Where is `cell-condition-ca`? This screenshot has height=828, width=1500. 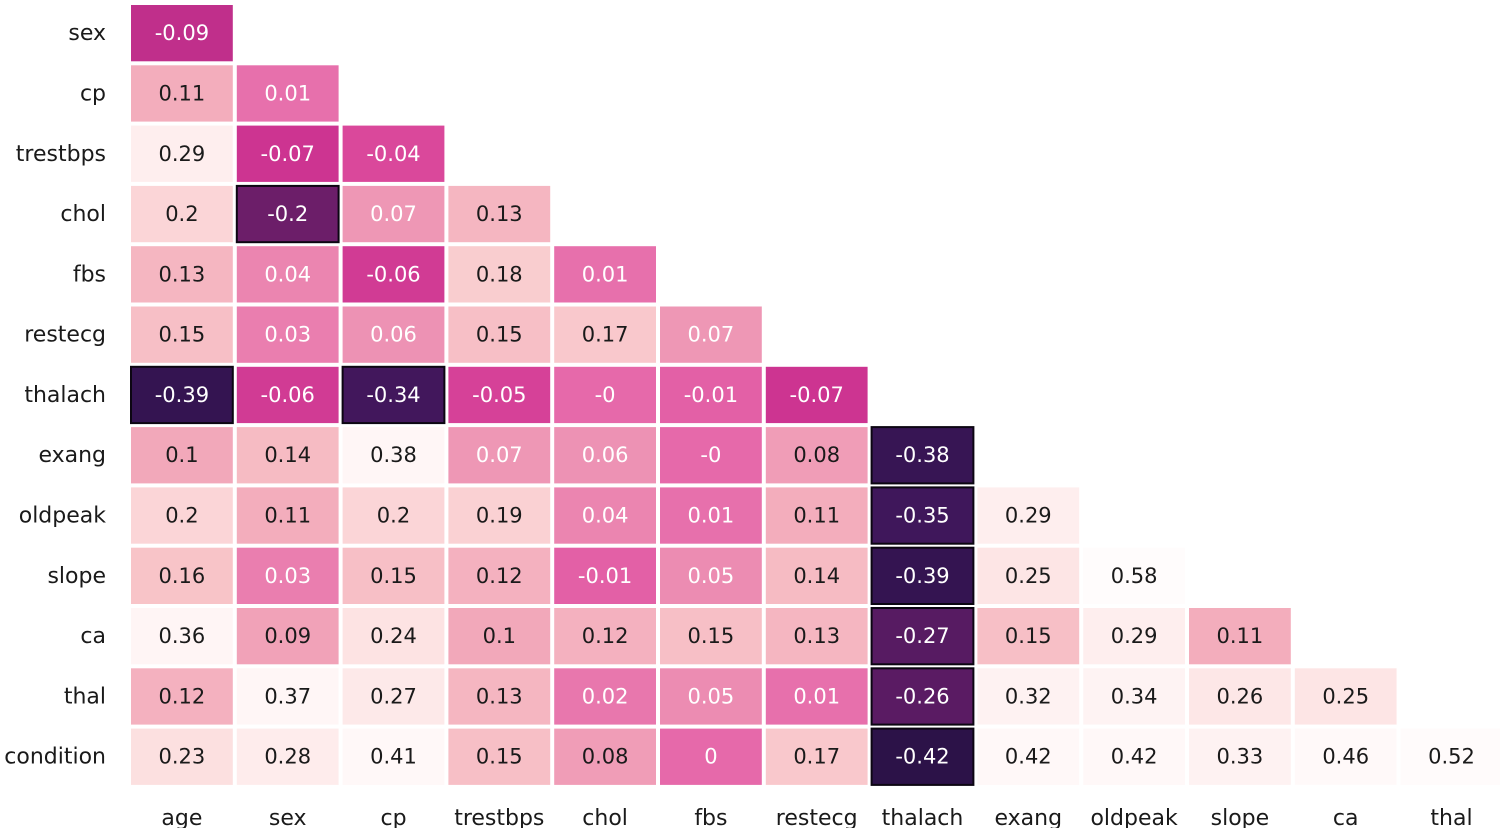 cell-condition-ca is located at coordinates (1345, 756).